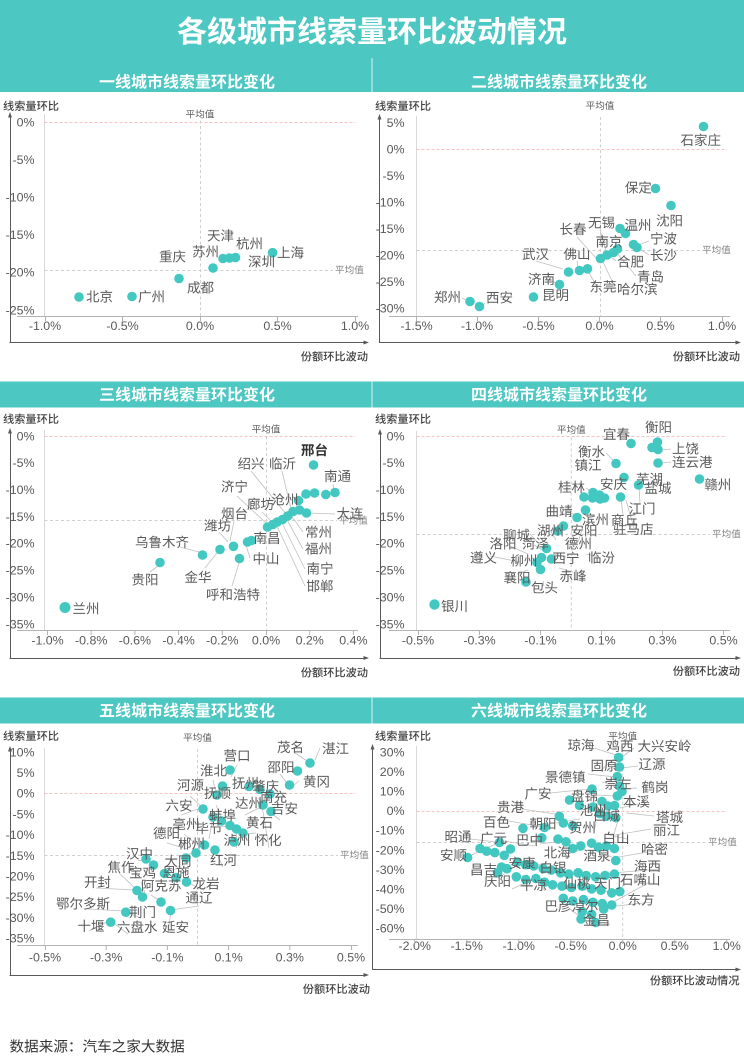 This screenshot has width=744, height=1060. What do you see at coordinates (390, 929) in the screenshot?
I see `svg-text: -60%` at bounding box center [390, 929].